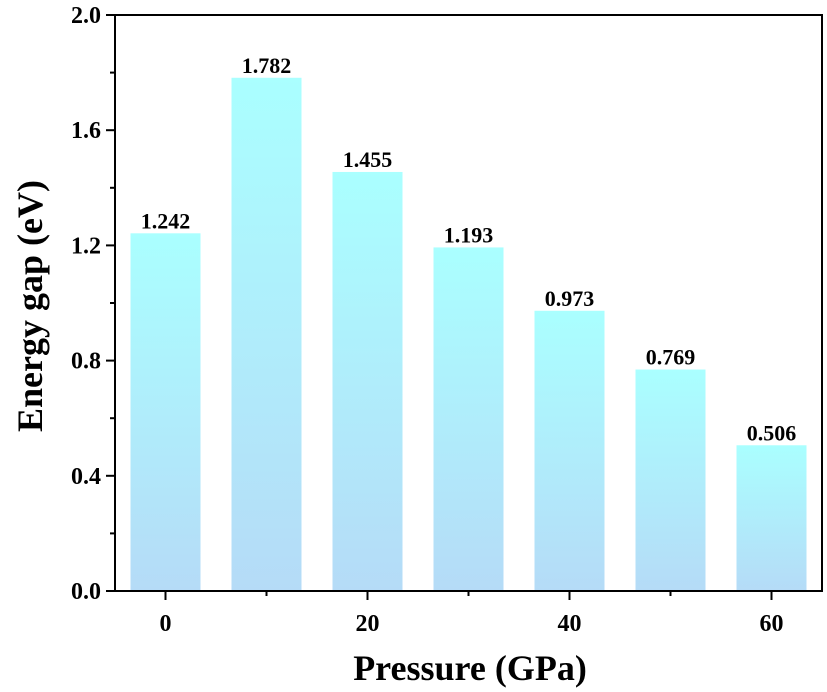  Describe the element at coordinates (470, 668) in the screenshot. I see `x-axis-title: Pressure (GPa)` at that location.